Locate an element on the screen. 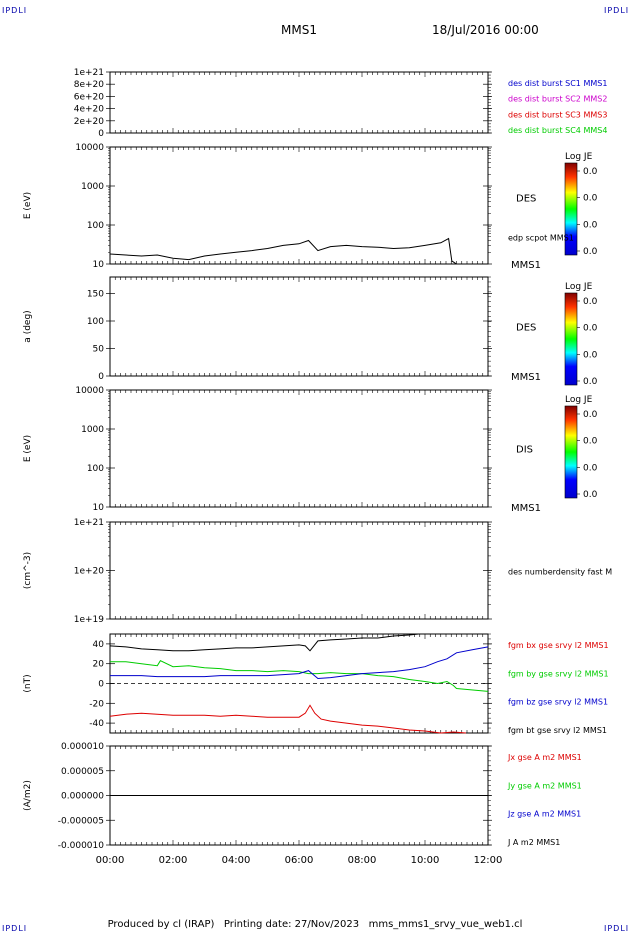  logo-text-left: IPDLI is located at coordinates (15, 10).